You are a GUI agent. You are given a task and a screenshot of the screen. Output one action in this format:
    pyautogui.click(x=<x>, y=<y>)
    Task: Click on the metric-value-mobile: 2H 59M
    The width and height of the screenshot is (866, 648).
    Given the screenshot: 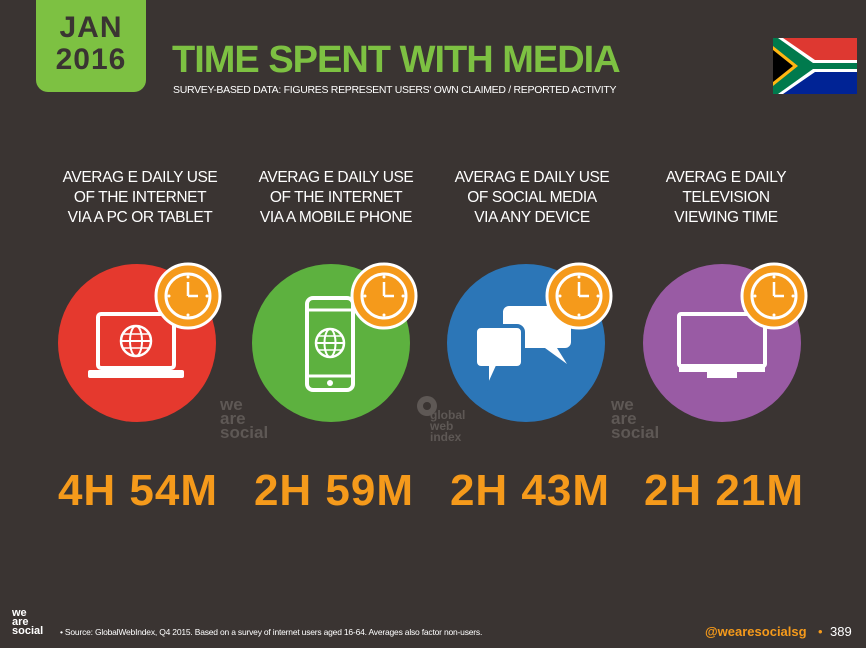 What is the action you would take?
    pyautogui.click(x=334, y=490)
    